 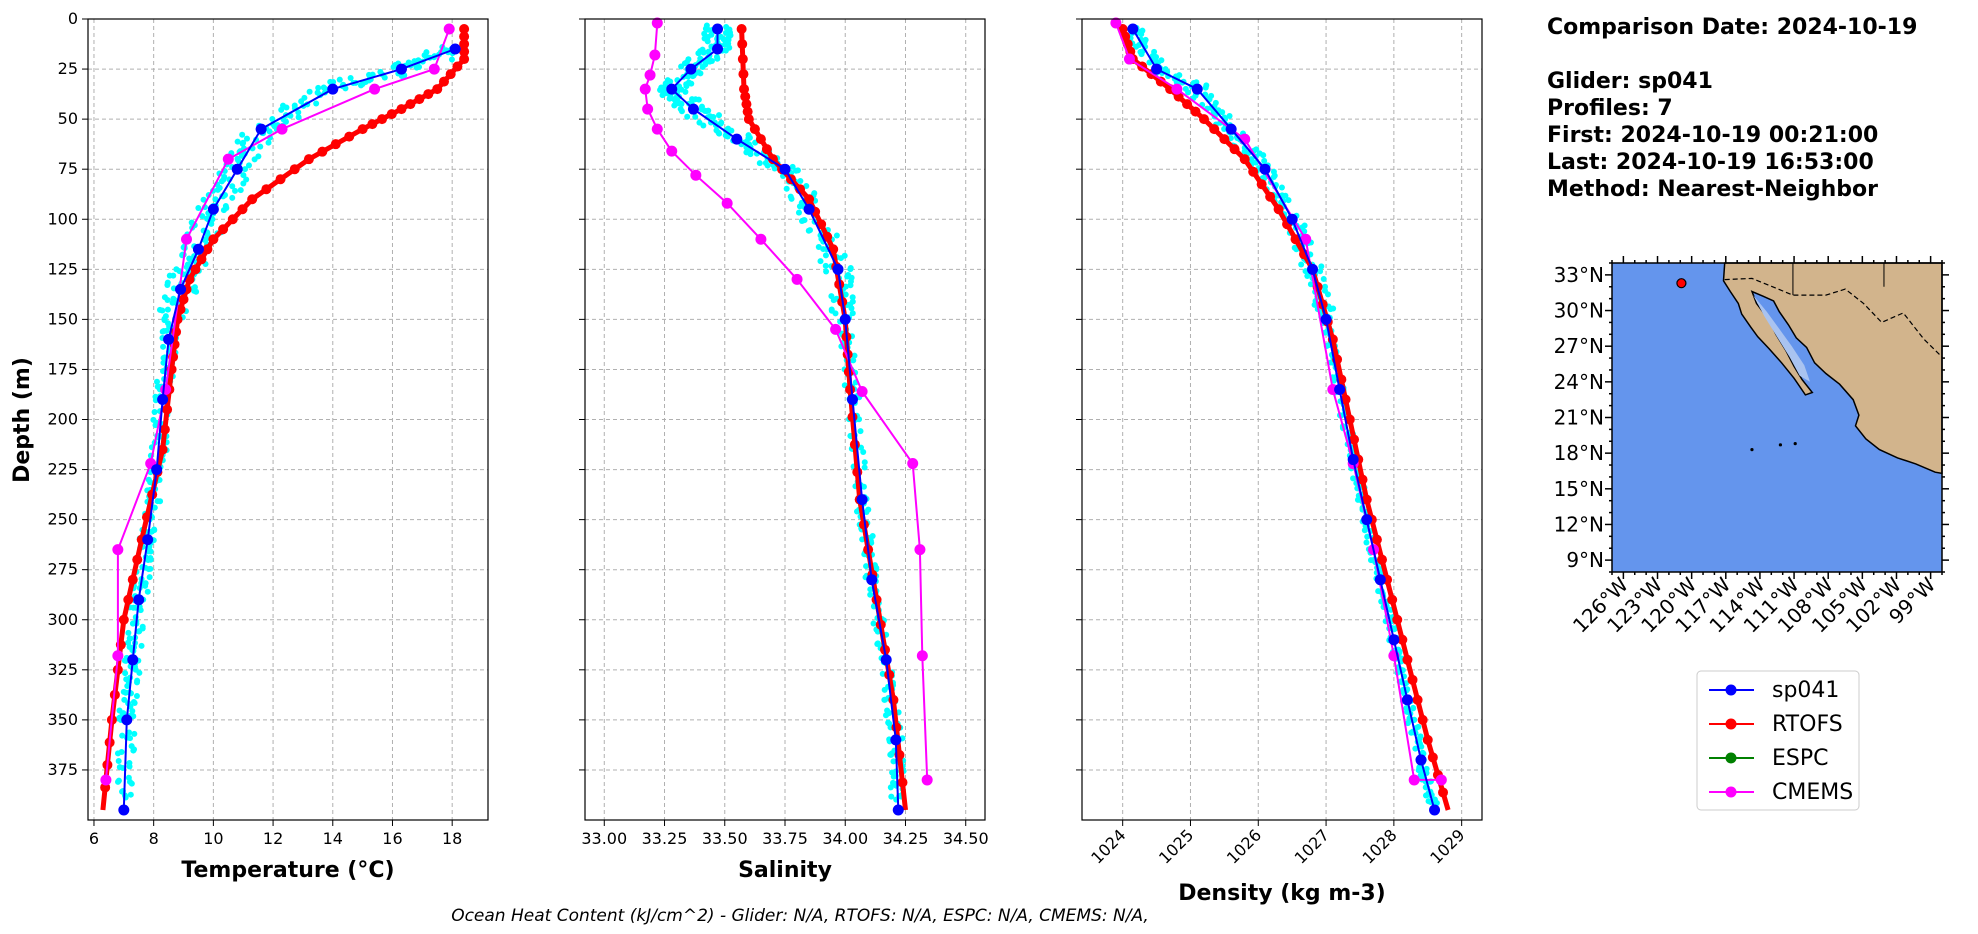 I want to click on y-tick-label: 250, so click(x=62, y=519).